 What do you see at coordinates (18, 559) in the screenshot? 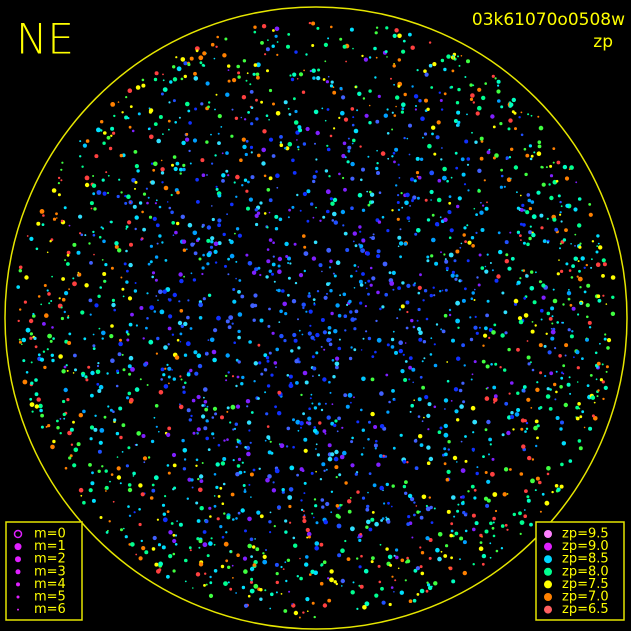
I see `m-legend-symbol` at bounding box center [18, 559].